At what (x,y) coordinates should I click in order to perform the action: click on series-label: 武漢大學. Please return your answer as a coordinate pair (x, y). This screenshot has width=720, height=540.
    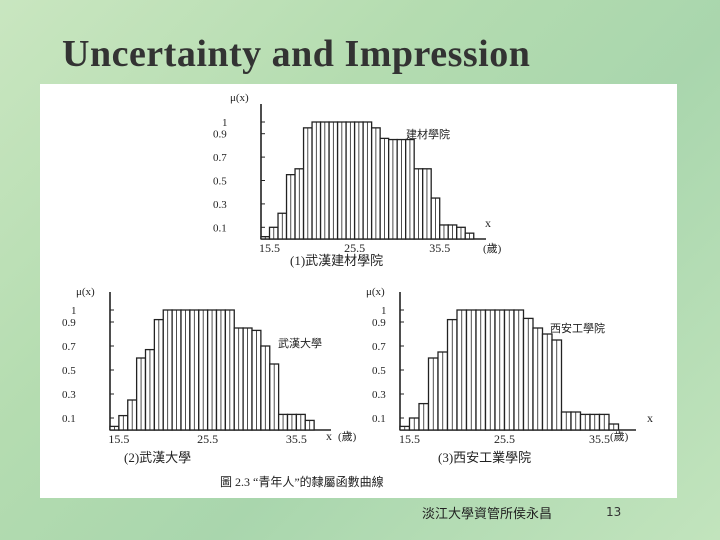
    Looking at the image, I should click on (300, 343).